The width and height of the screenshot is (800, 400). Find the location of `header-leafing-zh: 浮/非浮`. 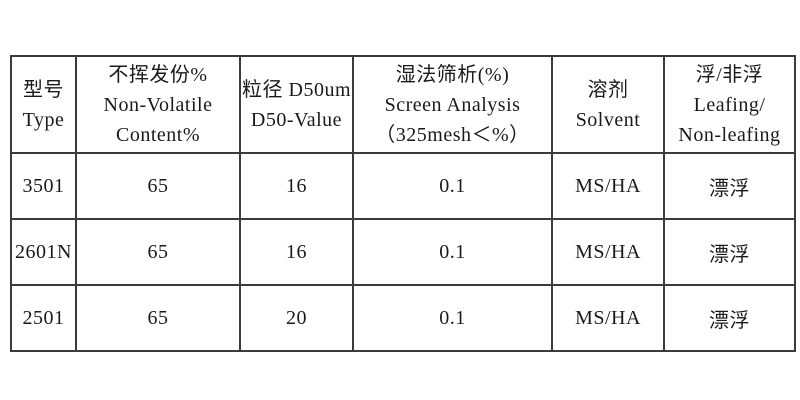

header-leafing-zh: 浮/非浮 is located at coordinates (729, 74).